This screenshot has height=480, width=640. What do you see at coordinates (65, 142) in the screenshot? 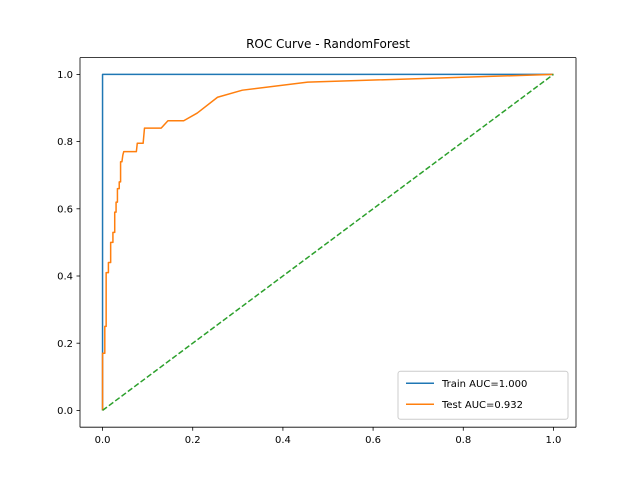
I see `y-tick-label: 0.8` at bounding box center [65, 142].